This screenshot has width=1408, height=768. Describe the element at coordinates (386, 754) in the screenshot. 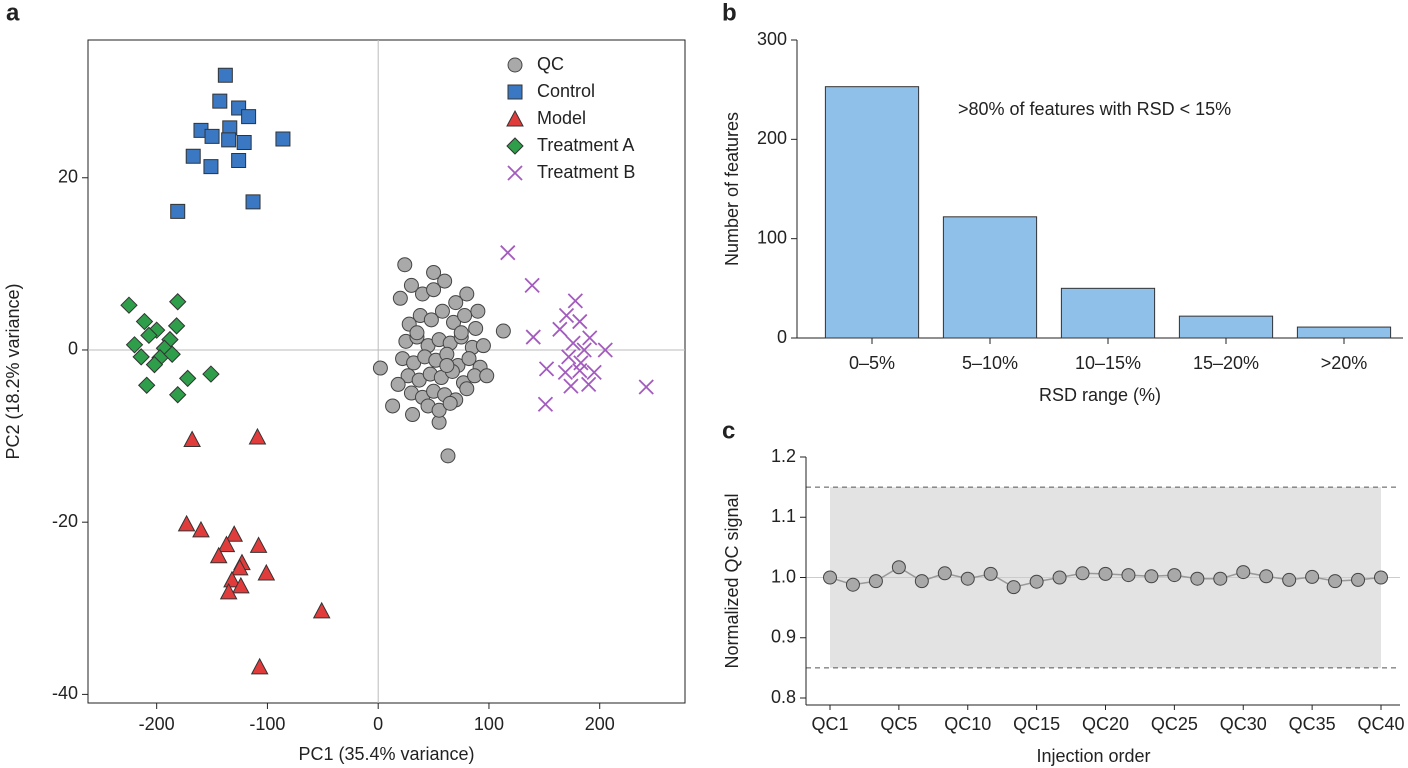

I see `x-axis-label: PC1 (35.4% variance)` at that location.